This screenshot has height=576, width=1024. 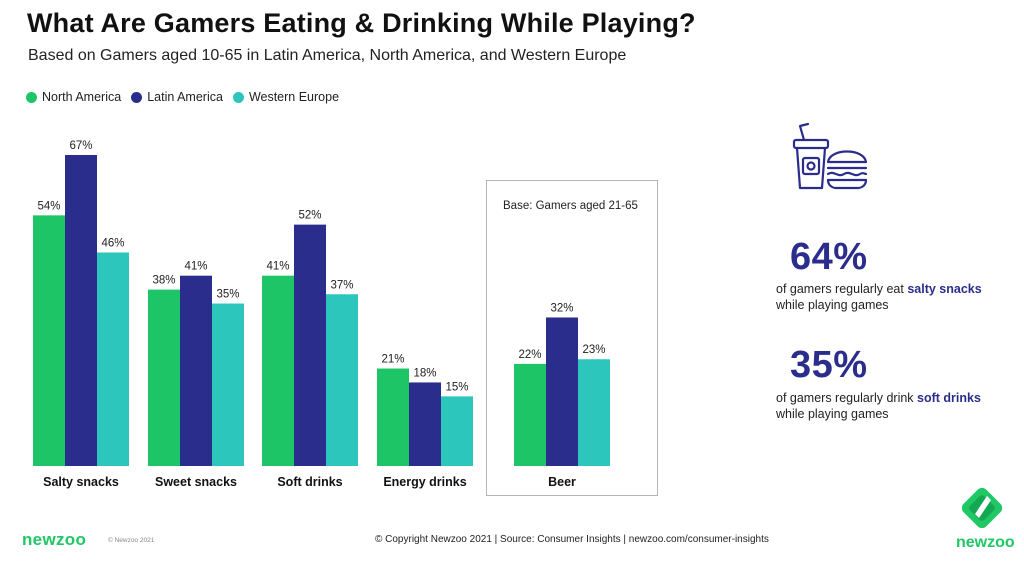 I want to click on bar-sweet-snacks-north-america, so click(x=164, y=377).